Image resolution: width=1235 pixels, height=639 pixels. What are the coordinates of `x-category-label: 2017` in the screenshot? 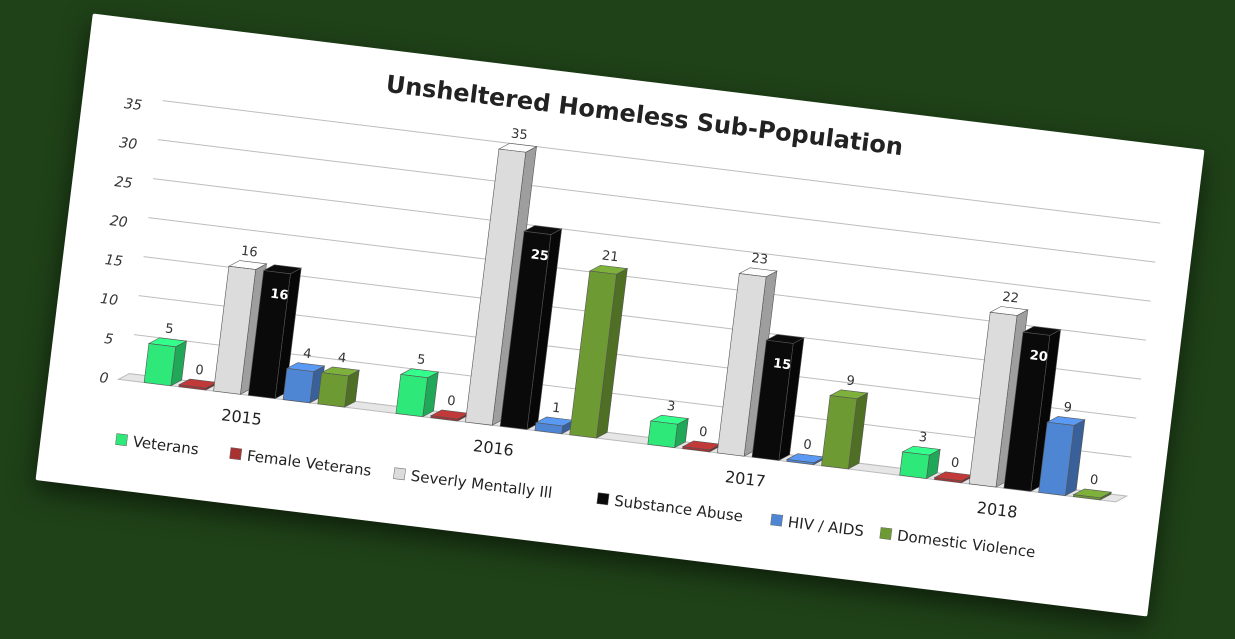 It's located at (745, 479).